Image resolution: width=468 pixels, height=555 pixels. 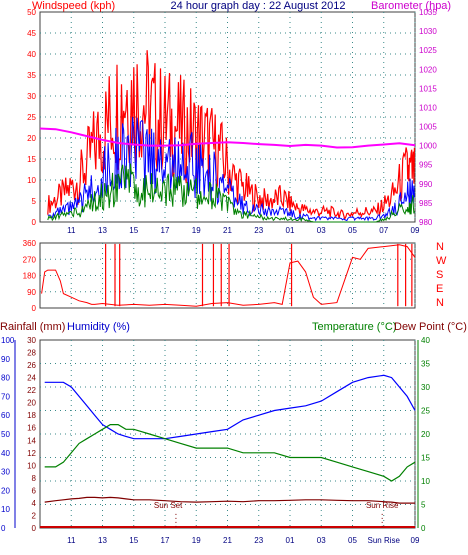 I want to click on compass-letter: W, so click(x=441, y=261).